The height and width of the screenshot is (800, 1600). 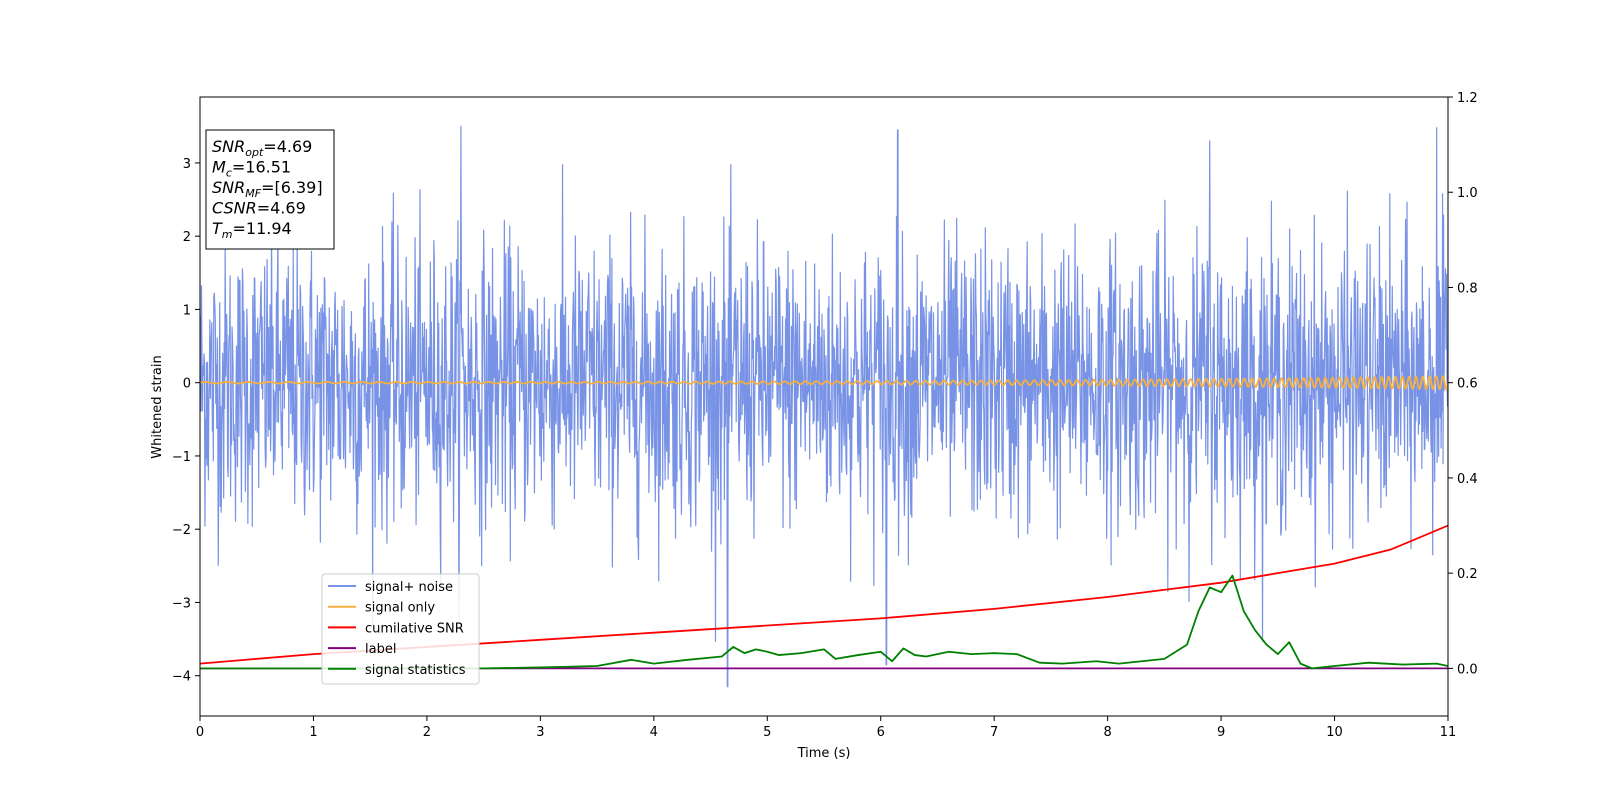 I want to click on x-tick-label: 11, so click(x=1448, y=732).